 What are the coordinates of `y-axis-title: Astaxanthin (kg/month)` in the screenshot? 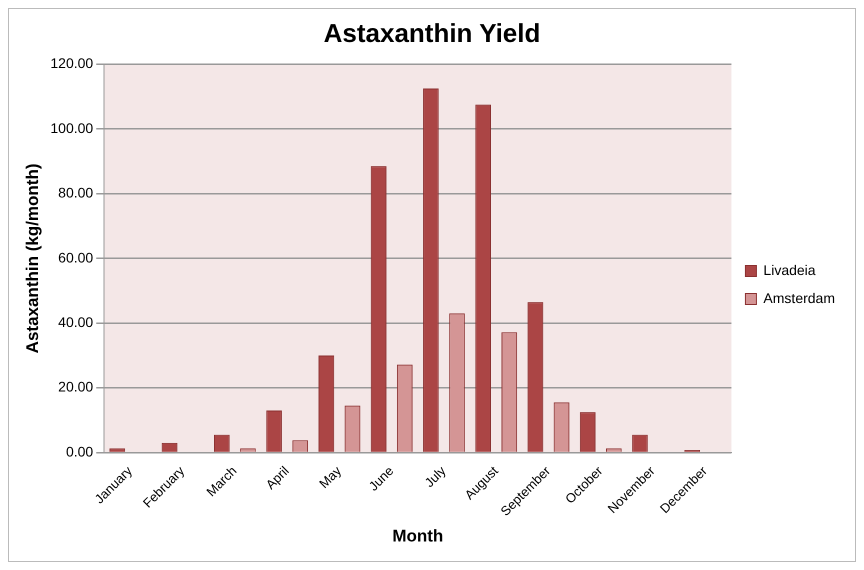 It's located at (32, 258).